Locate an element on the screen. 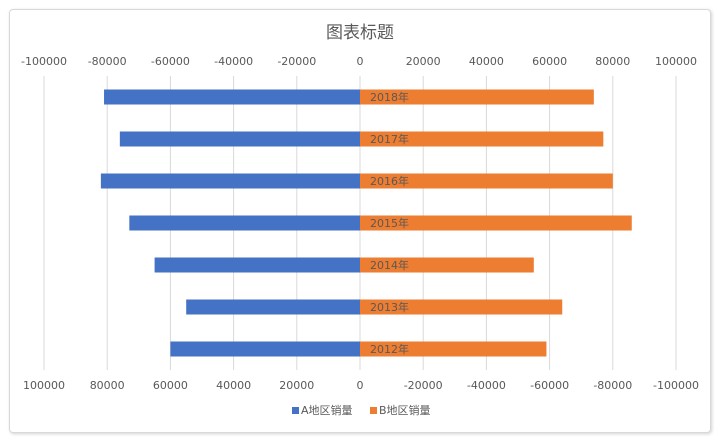 The height and width of the screenshot is (443, 720). bottom-tick-label: 40000 is located at coordinates (233, 385).